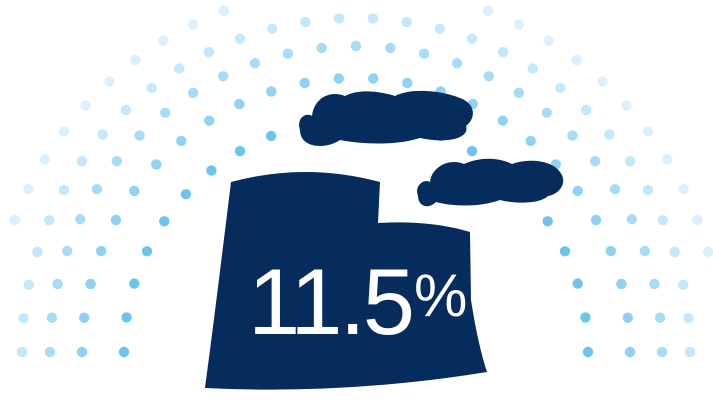 The width and height of the screenshot is (713, 406). What do you see at coordinates (431, 148) in the screenshot?
I see `smoke-cloud-icon` at bounding box center [431, 148].